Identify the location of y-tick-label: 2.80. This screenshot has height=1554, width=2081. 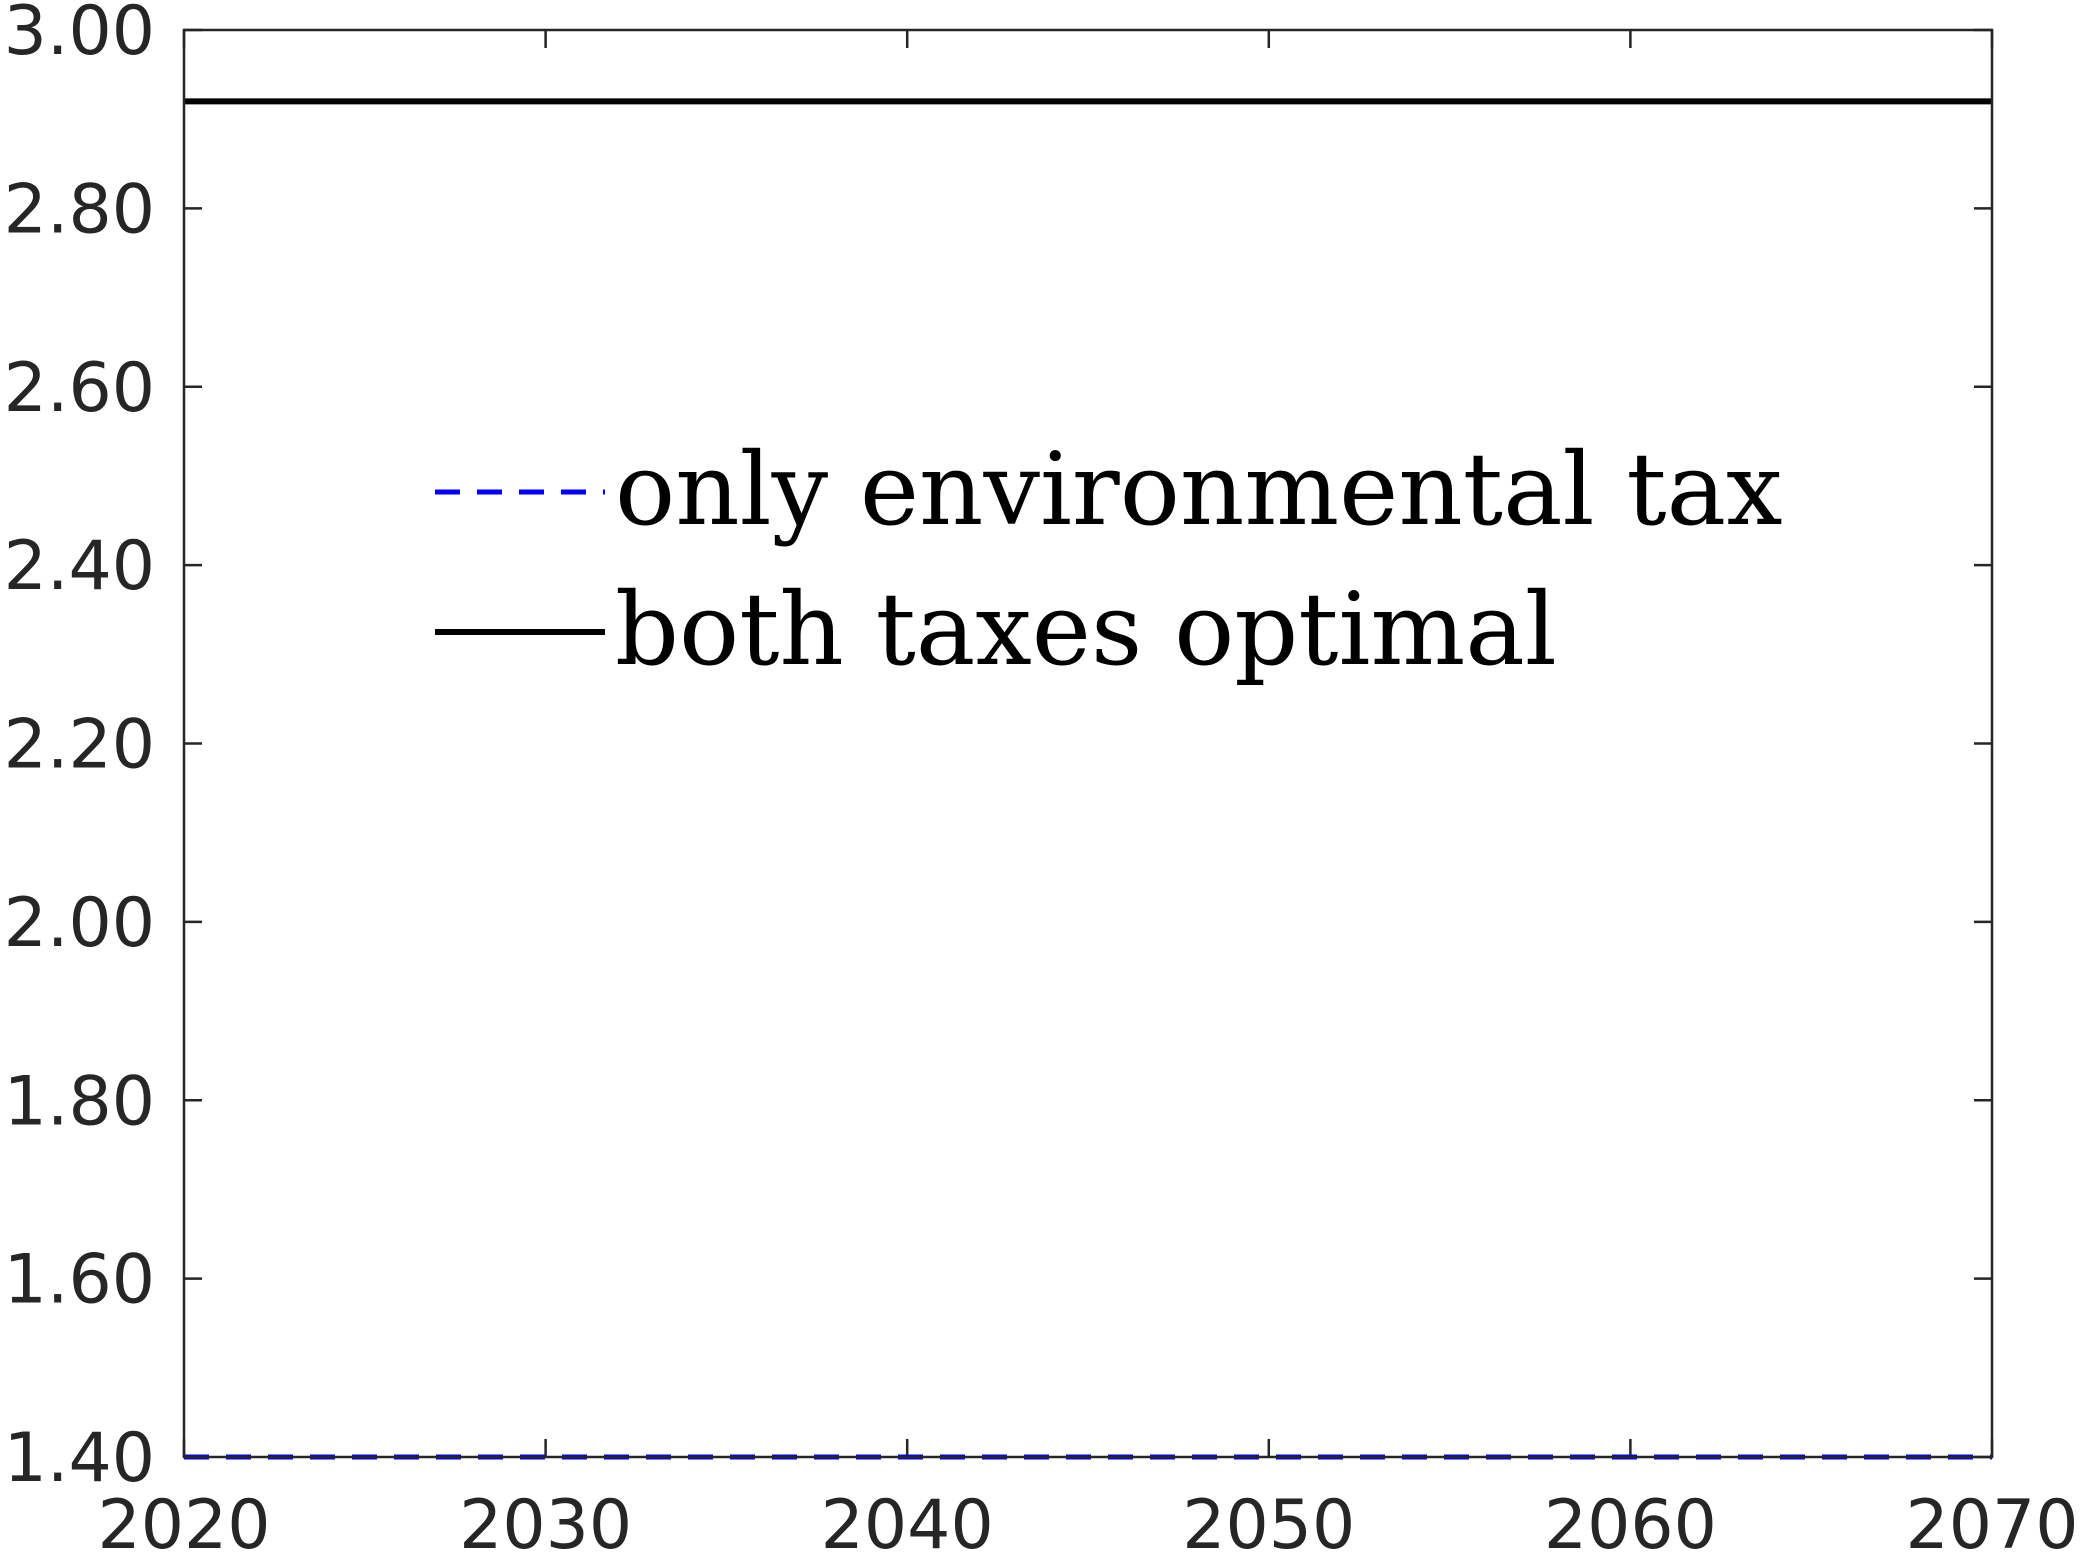
(79, 209).